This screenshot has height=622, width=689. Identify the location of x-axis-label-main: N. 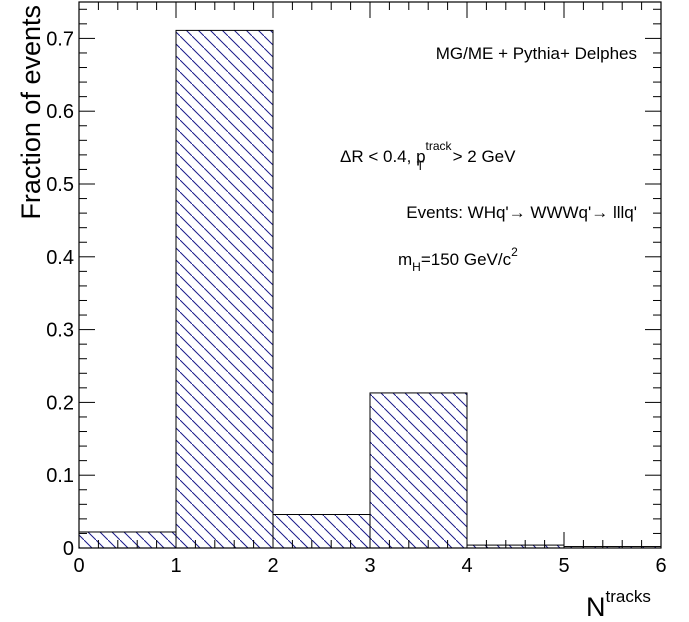
(596, 607).